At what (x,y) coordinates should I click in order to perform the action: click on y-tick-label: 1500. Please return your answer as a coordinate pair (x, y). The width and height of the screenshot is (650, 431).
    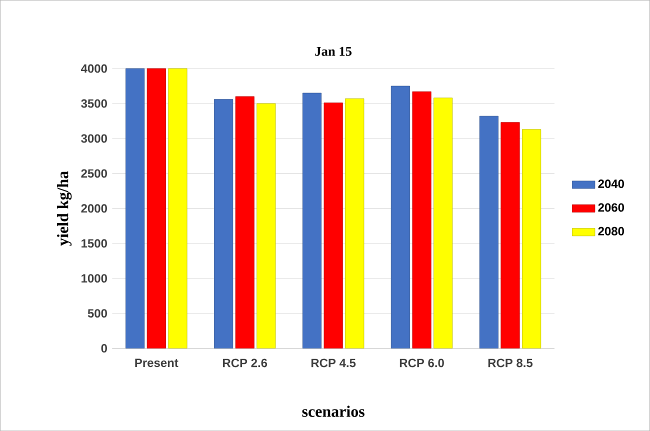
    Looking at the image, I should click on (94, 243).